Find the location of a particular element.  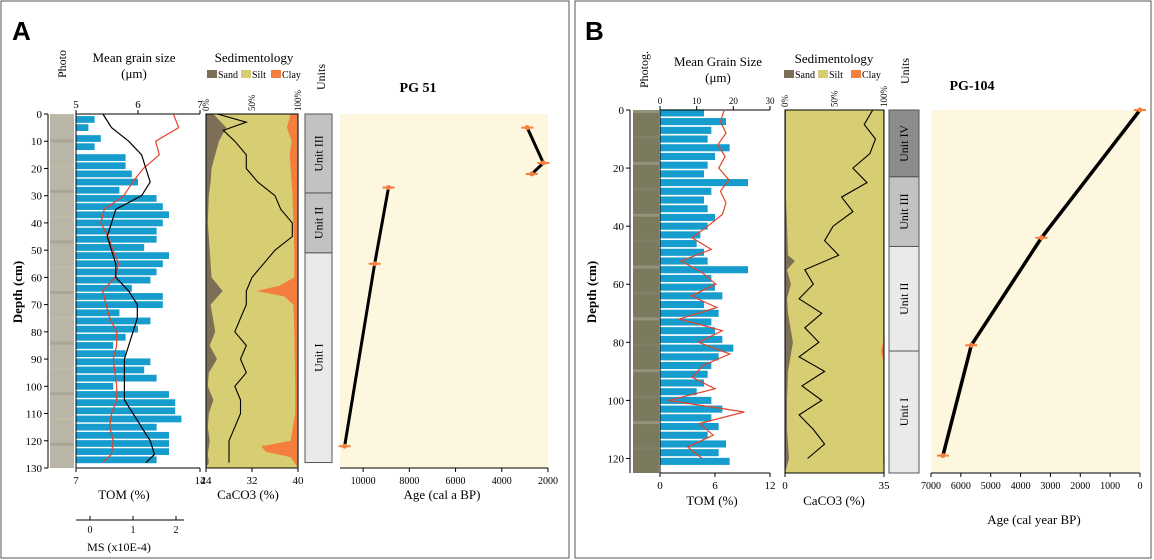

panel-b-depth-tick-label: 0 is located at coordinates (622, 111).